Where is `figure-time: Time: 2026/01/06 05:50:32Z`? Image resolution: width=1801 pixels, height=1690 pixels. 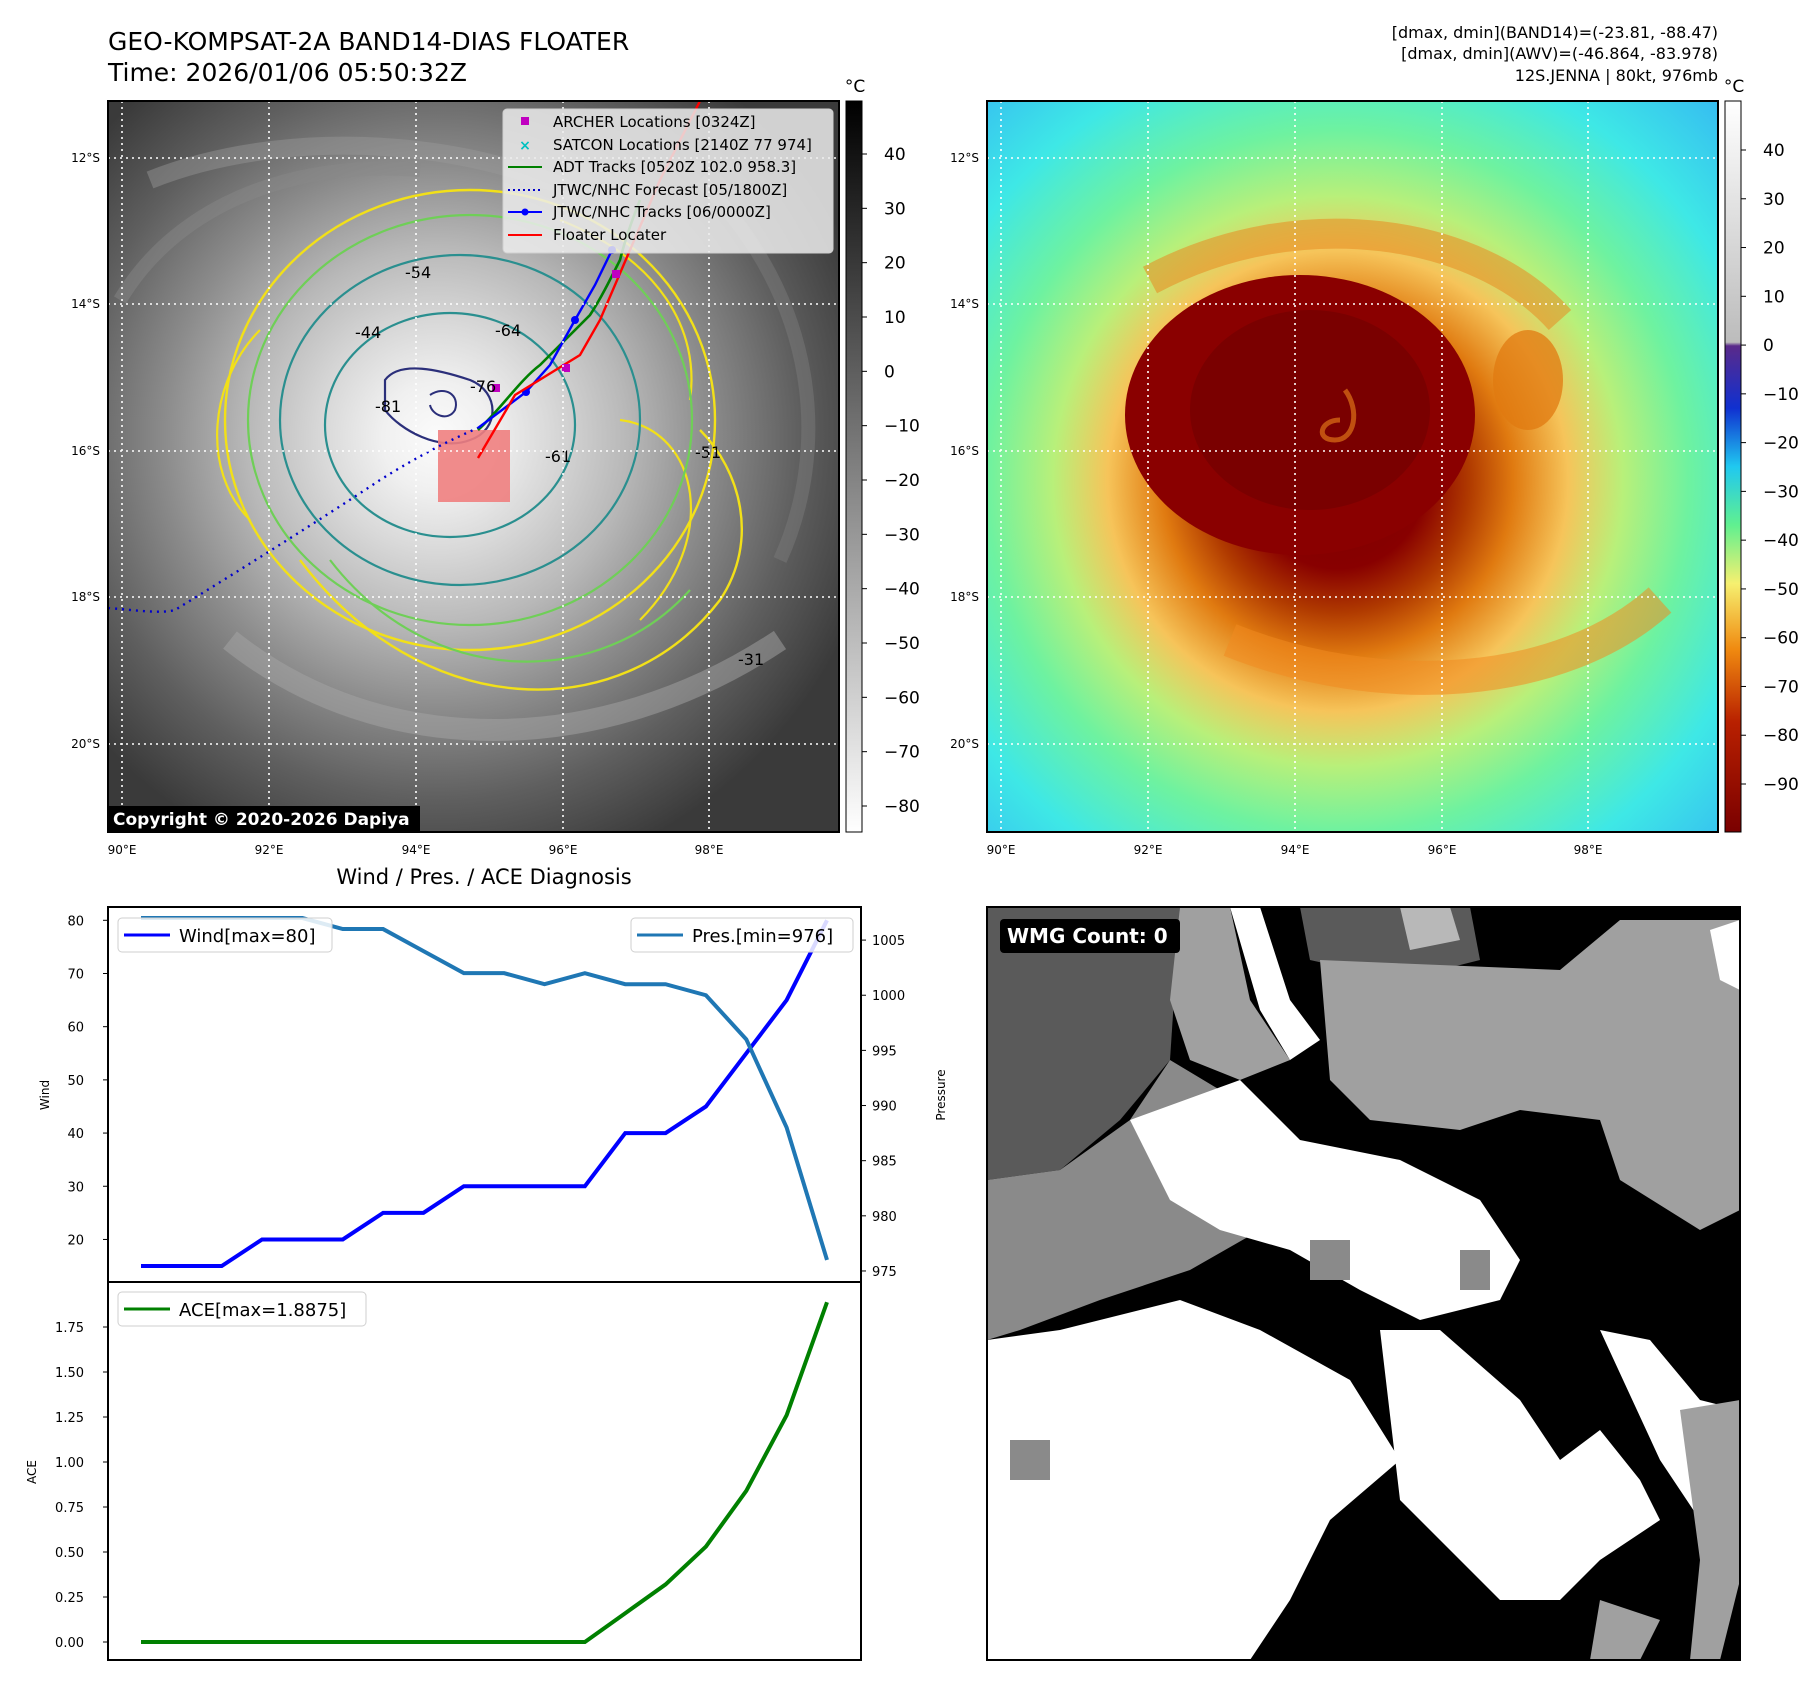
figure-time: Time: 2026/01/06 05:50:32Z is located at coordinates (287, 72).